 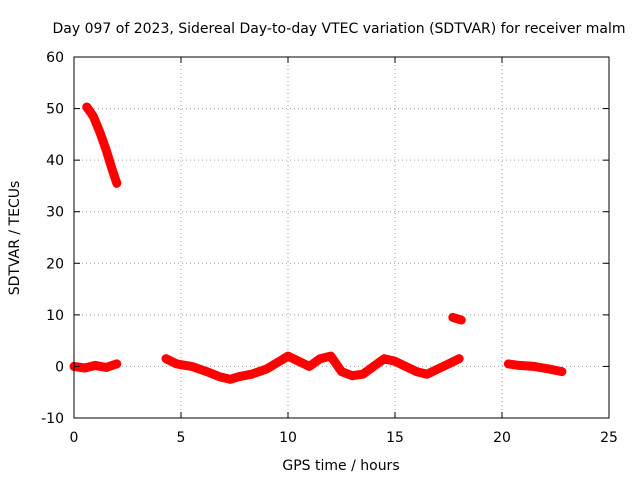 I want to click on x-axis-label: GPS time / hours, so click(x=340, y=466).